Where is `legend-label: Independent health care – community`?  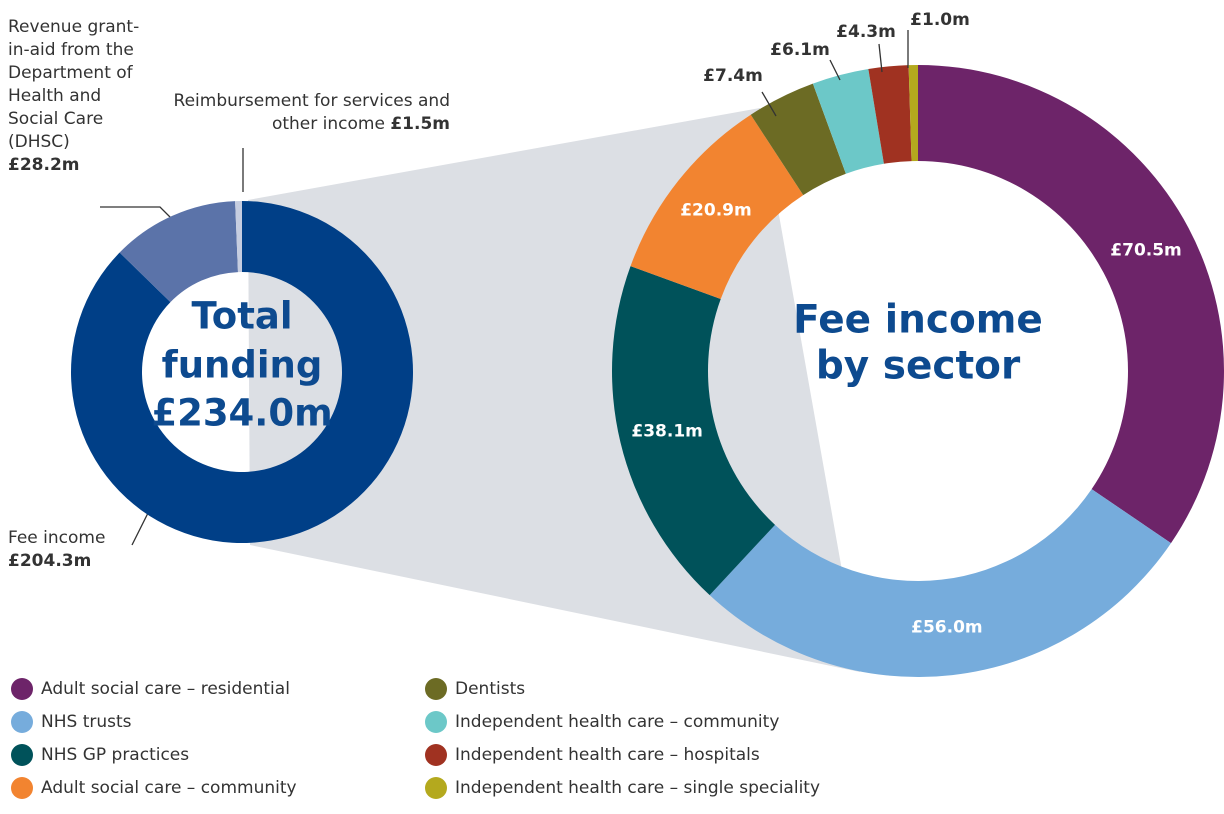 legend-label: Independent health care – community is located at coordinates (617, 722).